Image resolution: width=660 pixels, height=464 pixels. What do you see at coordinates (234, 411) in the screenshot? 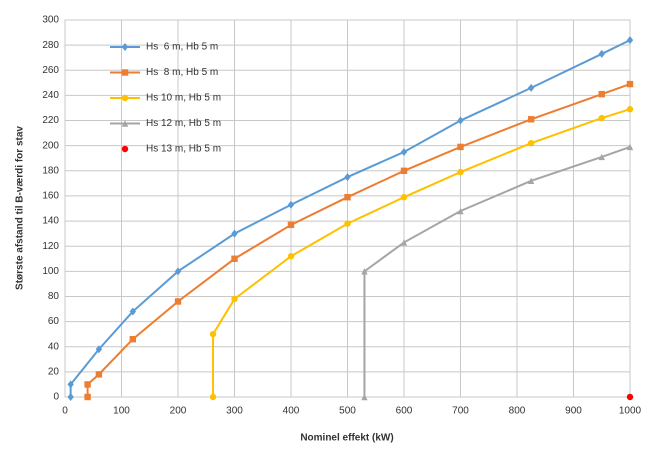
I see `x-tick-label: 300` at bounding box center [234, 411].